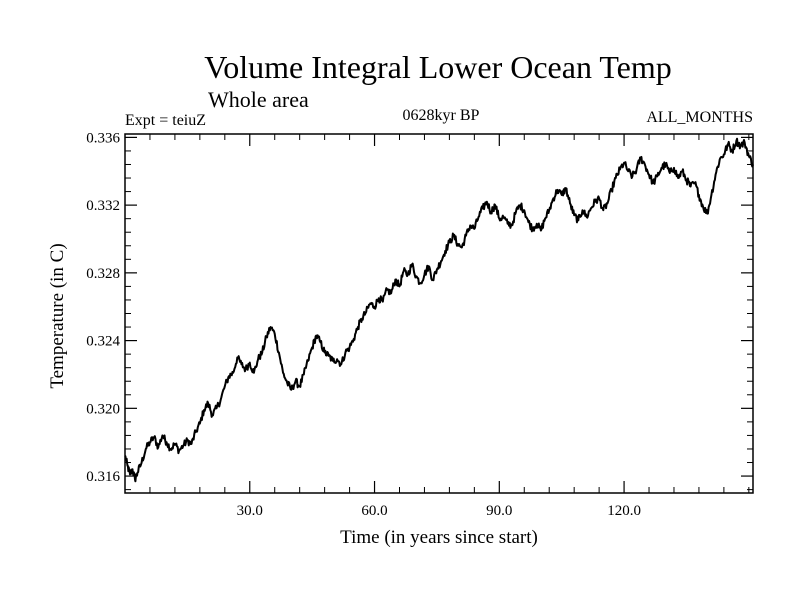 This screenshot has width=800, height=600. Describe the element at coordinates (103, 138) in the screenshot. I see `y-tick-label: 0.336` at that location.